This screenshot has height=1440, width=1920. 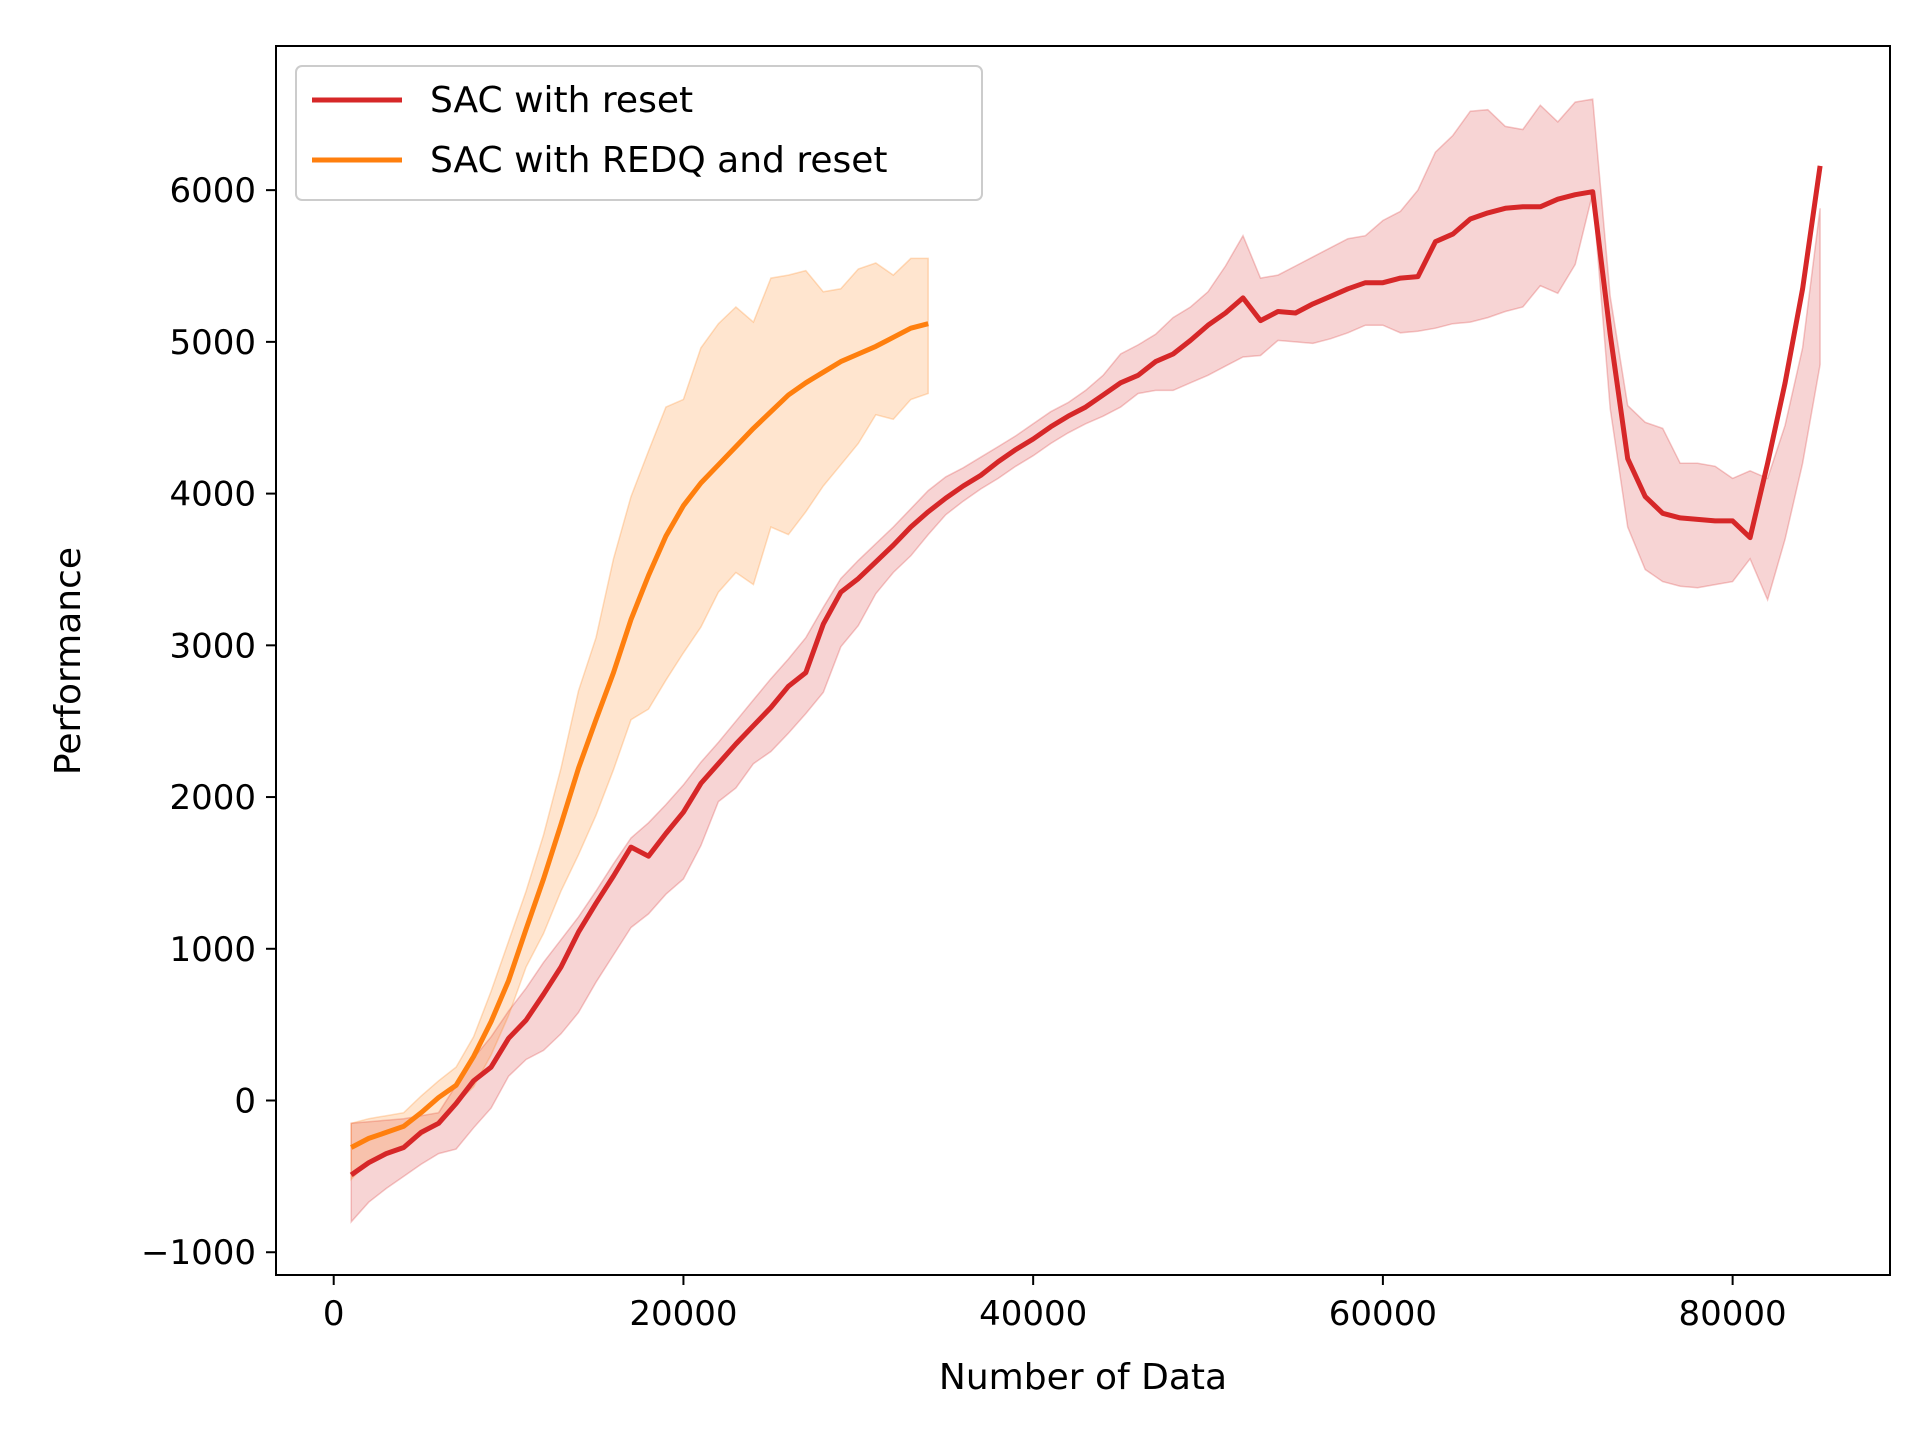 I want to click on legend-label-sac-with-reset: SAC with reset, so click(x=561, y=100).